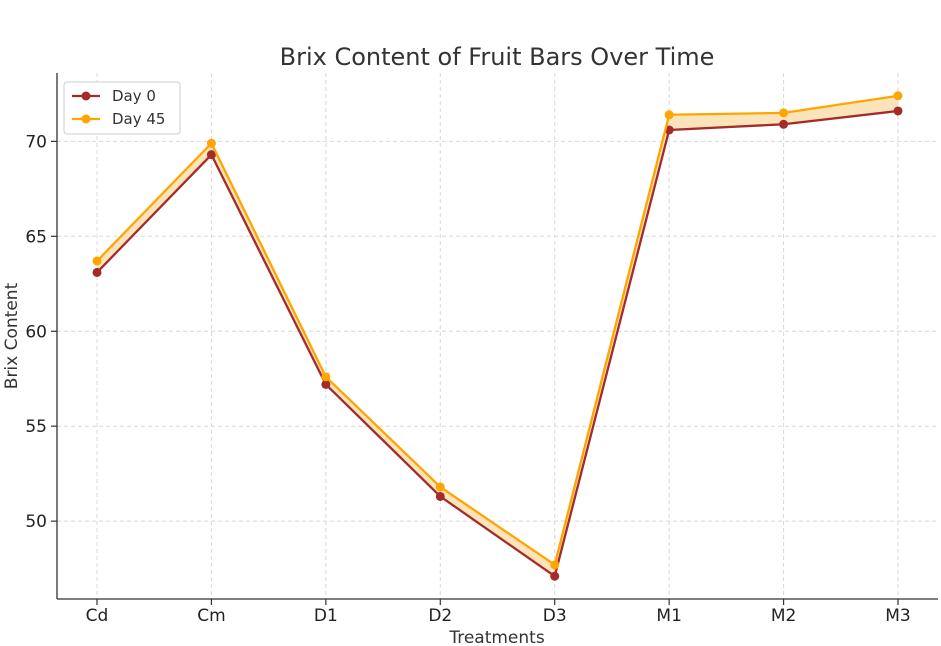  What do you see at coordinates (784, 113) in the screenshot?
I see `data-point-day-45-m2` at bounding box center [784, 113].